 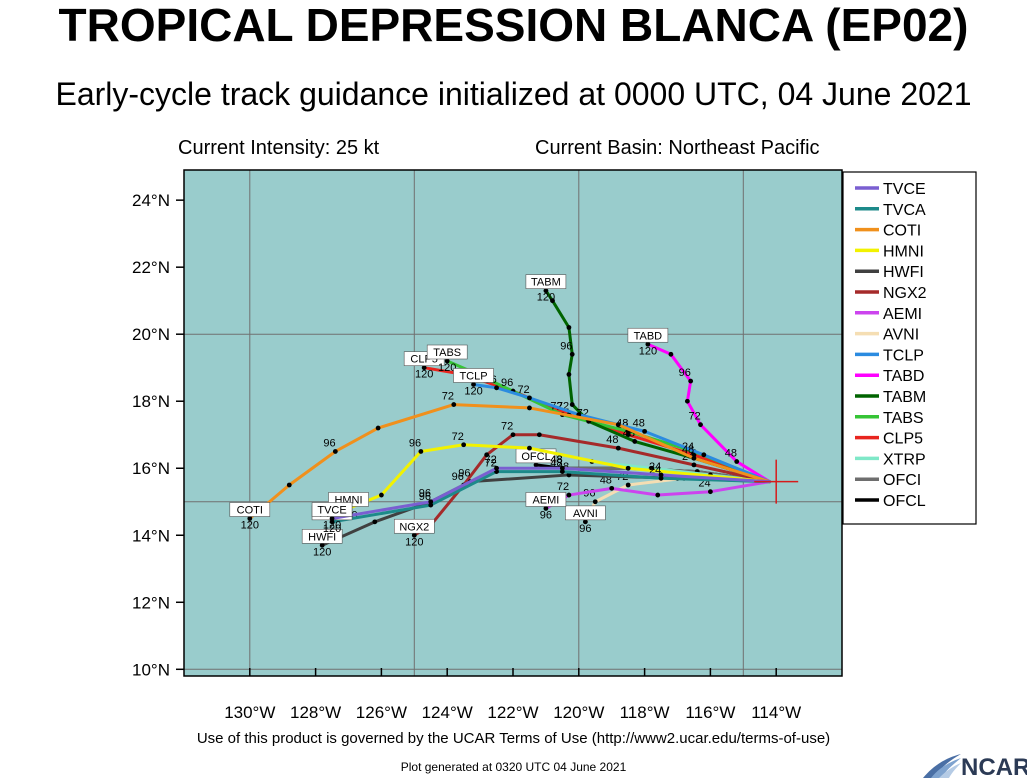 What do you see at coordinates (942, 766) in the screenshot?
I see `ncar-logo-icon` at bounding box center [942, 766].